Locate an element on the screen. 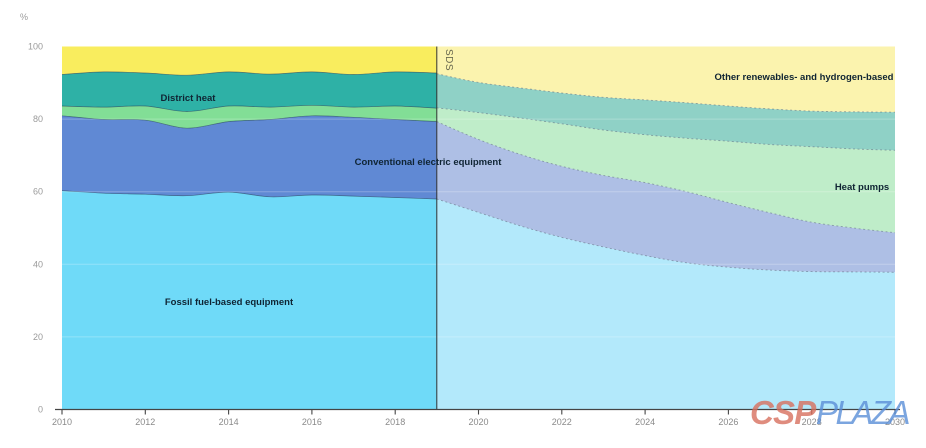 This screenshot has height=448, width=926. svg-text: 2010 is located at coordinates (62, 422).